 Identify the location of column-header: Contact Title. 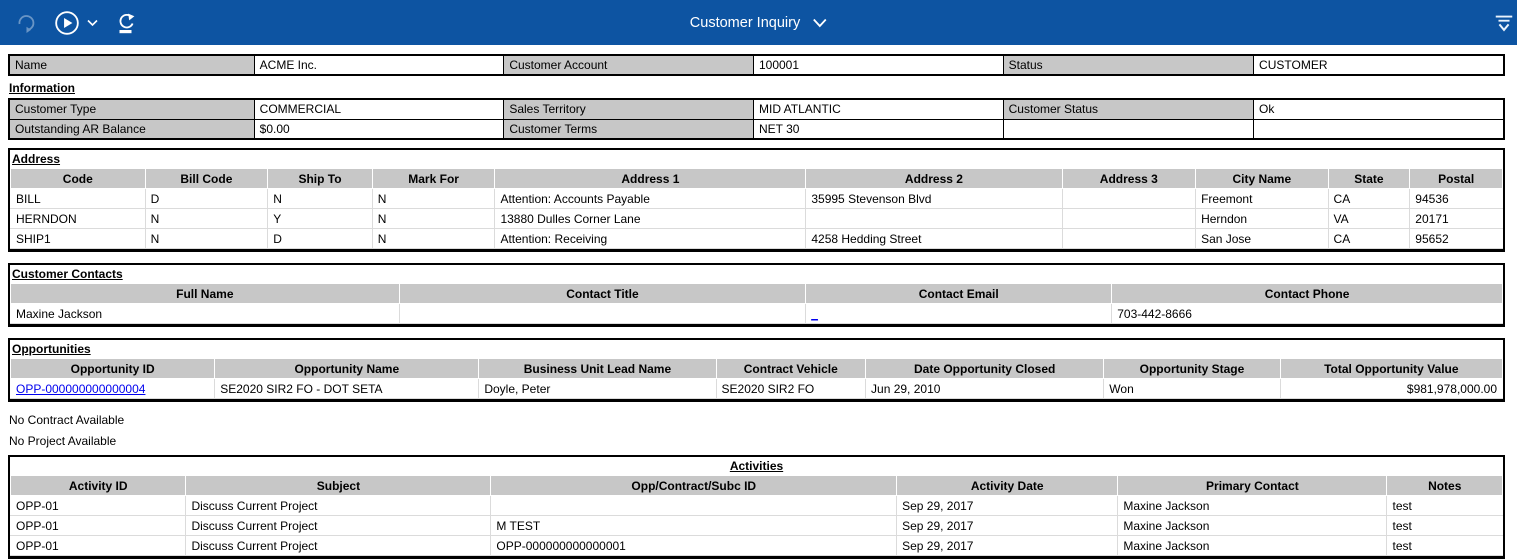
(602, 293).